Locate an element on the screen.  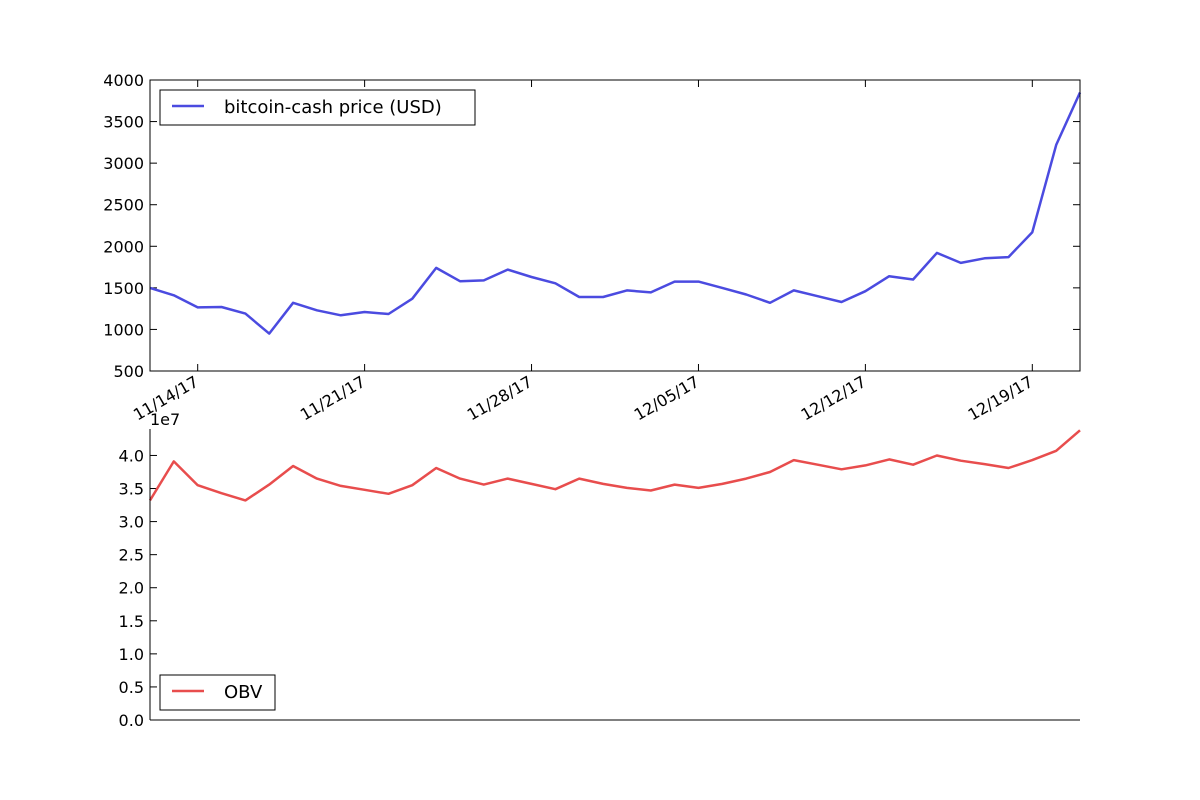
price-x-tick-label: 12/19/17 is located at coordinates (1001, 398).